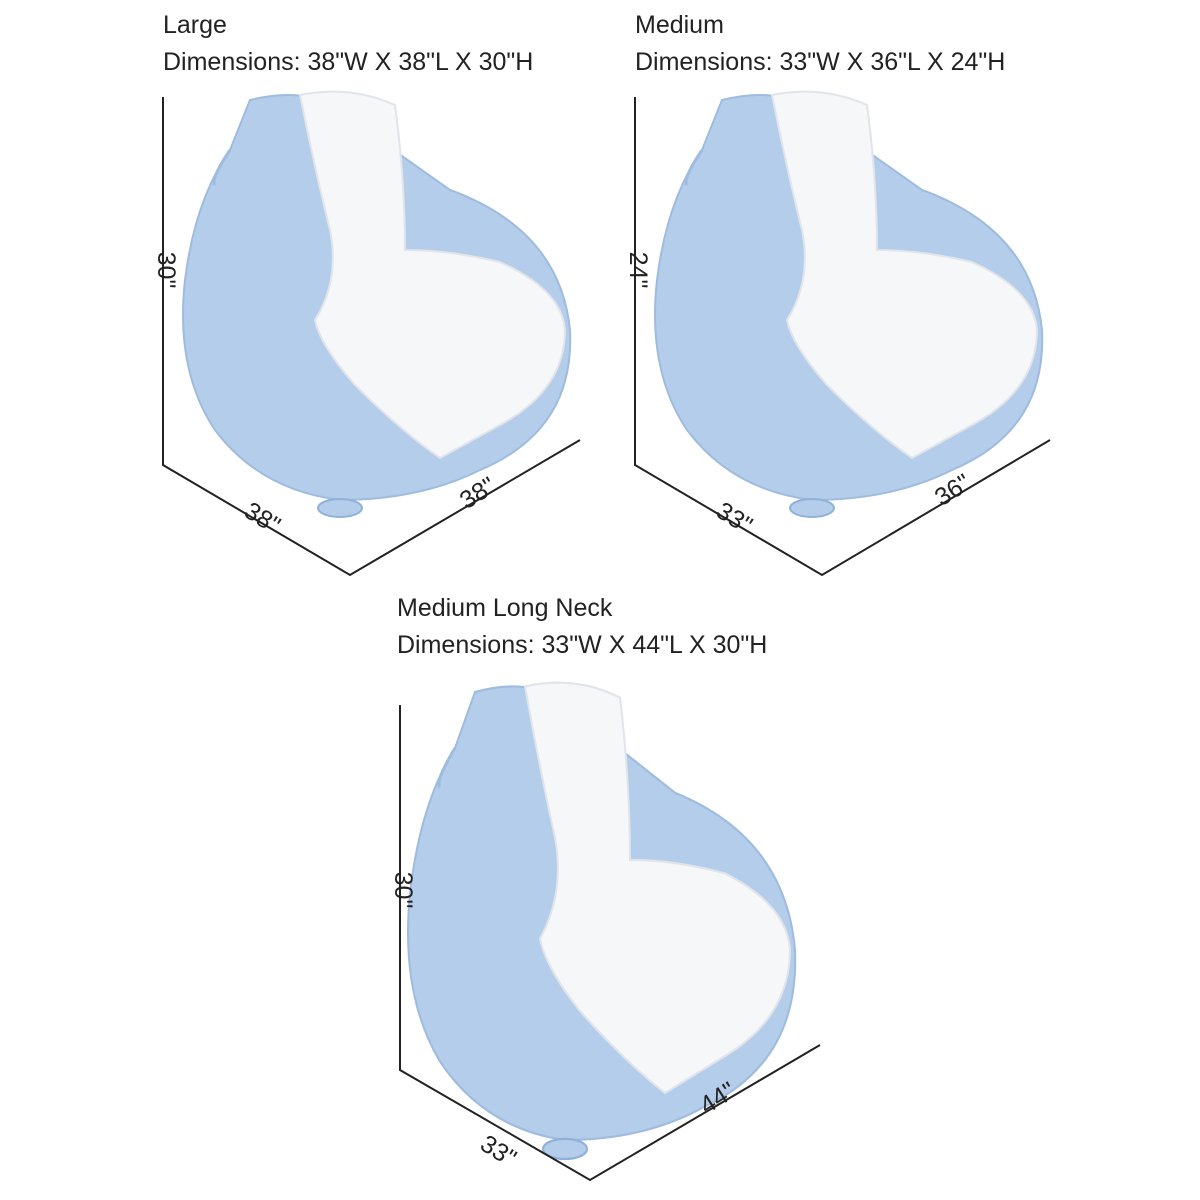 This screenshot has width=1200, height=1200. I want to click on product-title: Medium, so click(679, 25).